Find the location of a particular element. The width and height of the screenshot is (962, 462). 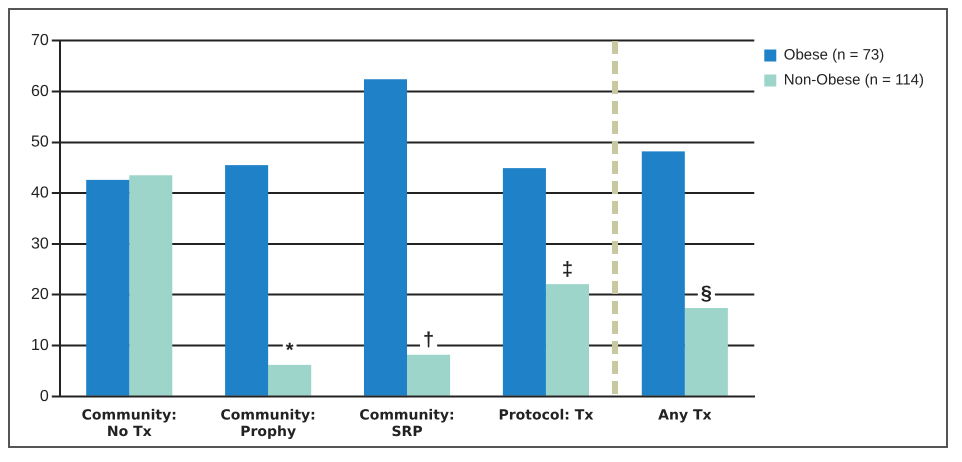

annotation: † is located at coordinates (428, 340).